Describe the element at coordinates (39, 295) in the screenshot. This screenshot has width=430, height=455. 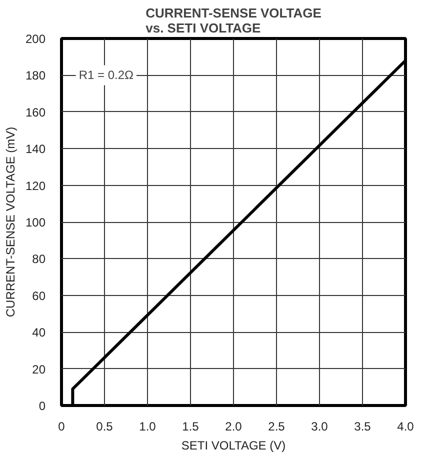
I see `y-tick-label: 60` at that location.